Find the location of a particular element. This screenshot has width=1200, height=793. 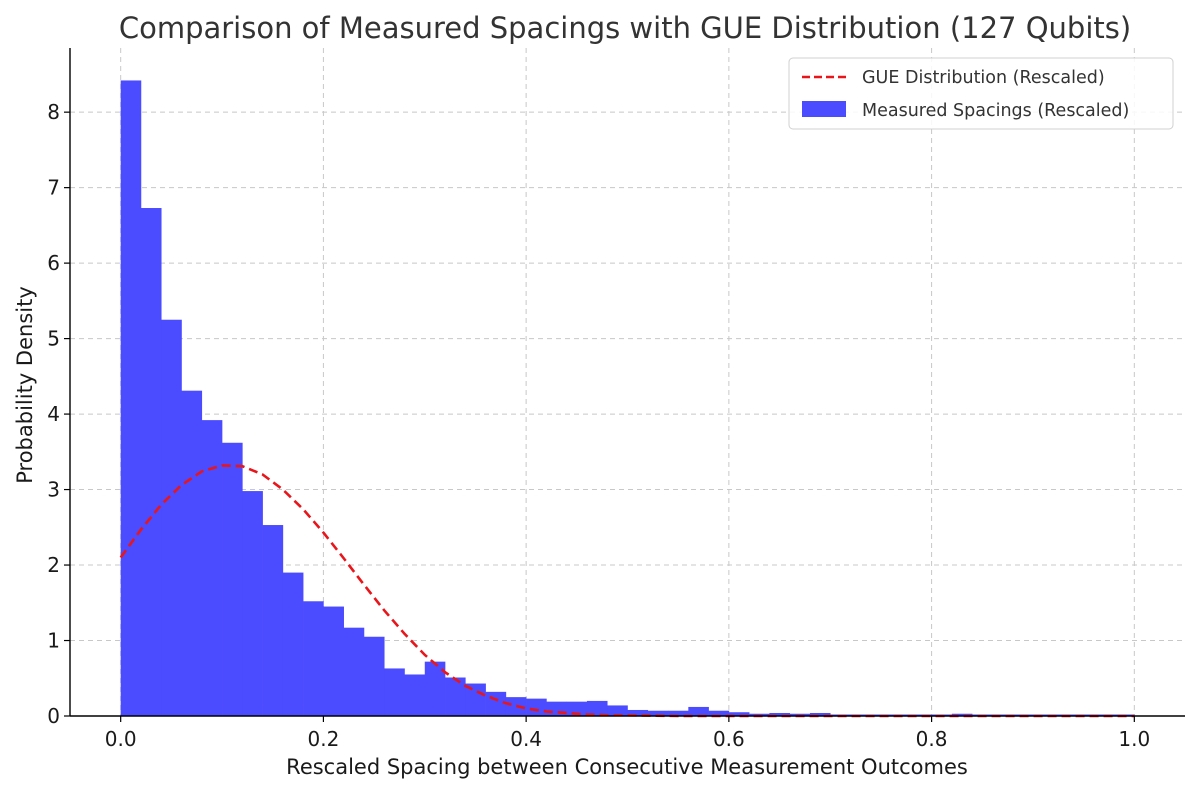

y-tick-label: 3 is located at coordinates (53, 490).